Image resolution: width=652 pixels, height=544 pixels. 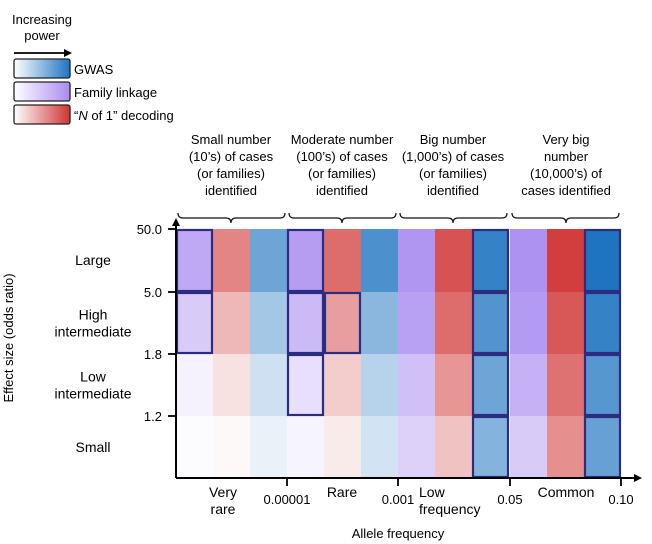 I want to click on power-title-line-2: power, so click(x=42, y=35).